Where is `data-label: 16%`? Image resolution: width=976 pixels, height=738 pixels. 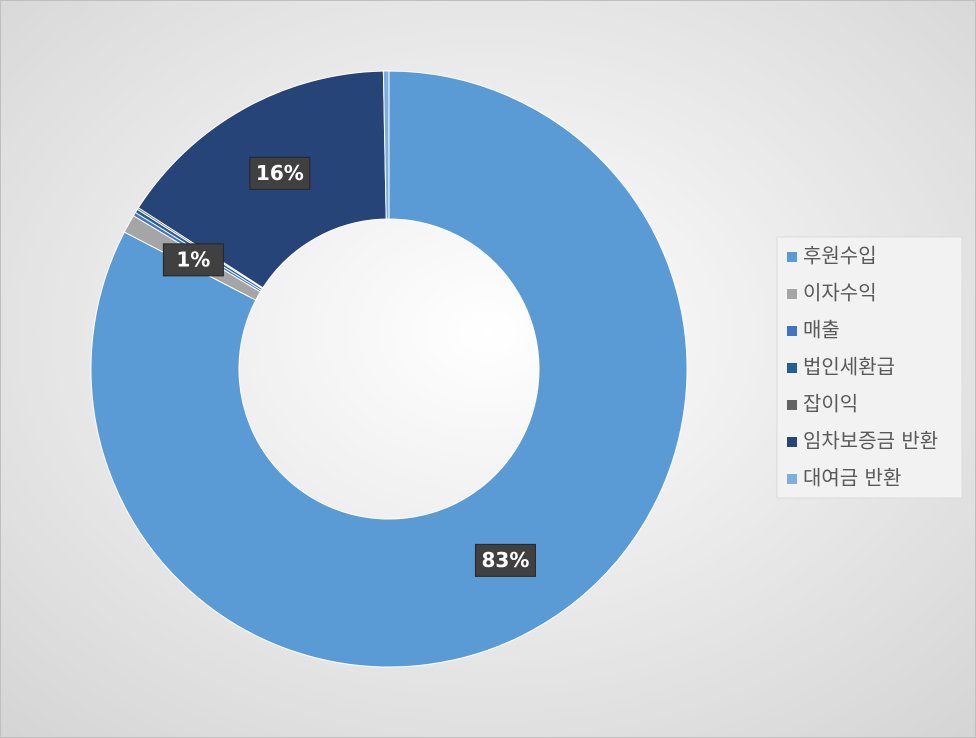 data-label: 16% is located at coordinates (280, 173).